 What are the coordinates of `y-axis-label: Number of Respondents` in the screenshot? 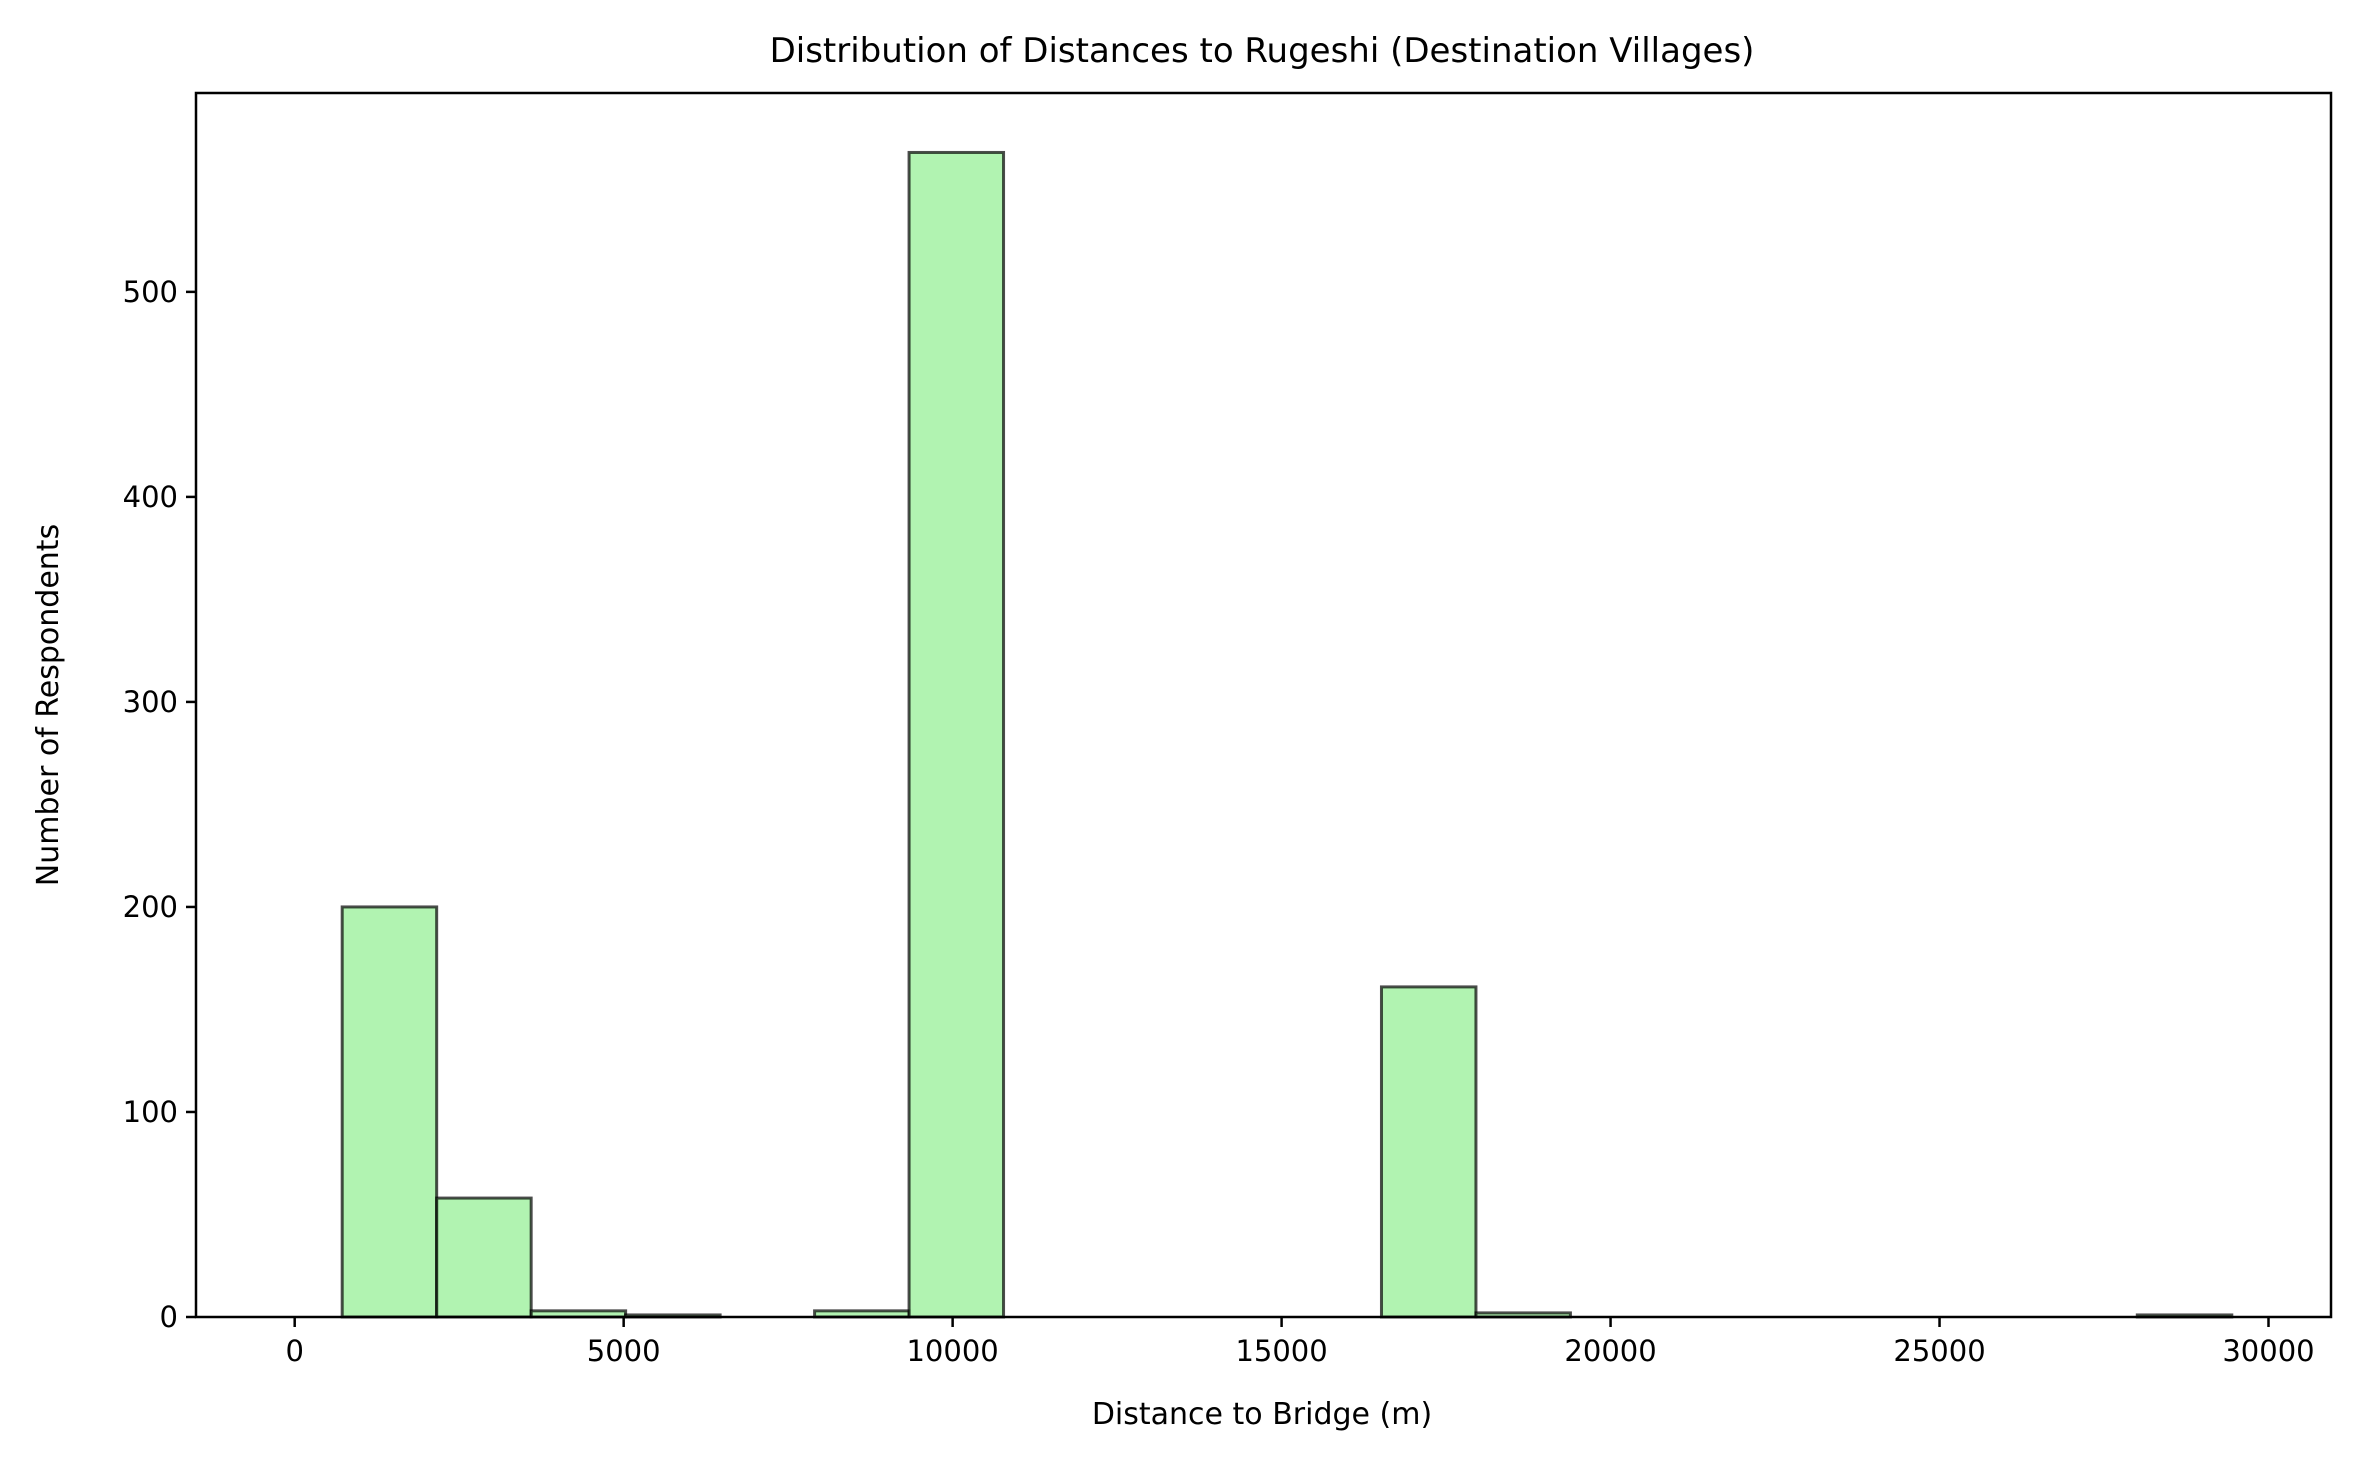 It's located at (48, 705).